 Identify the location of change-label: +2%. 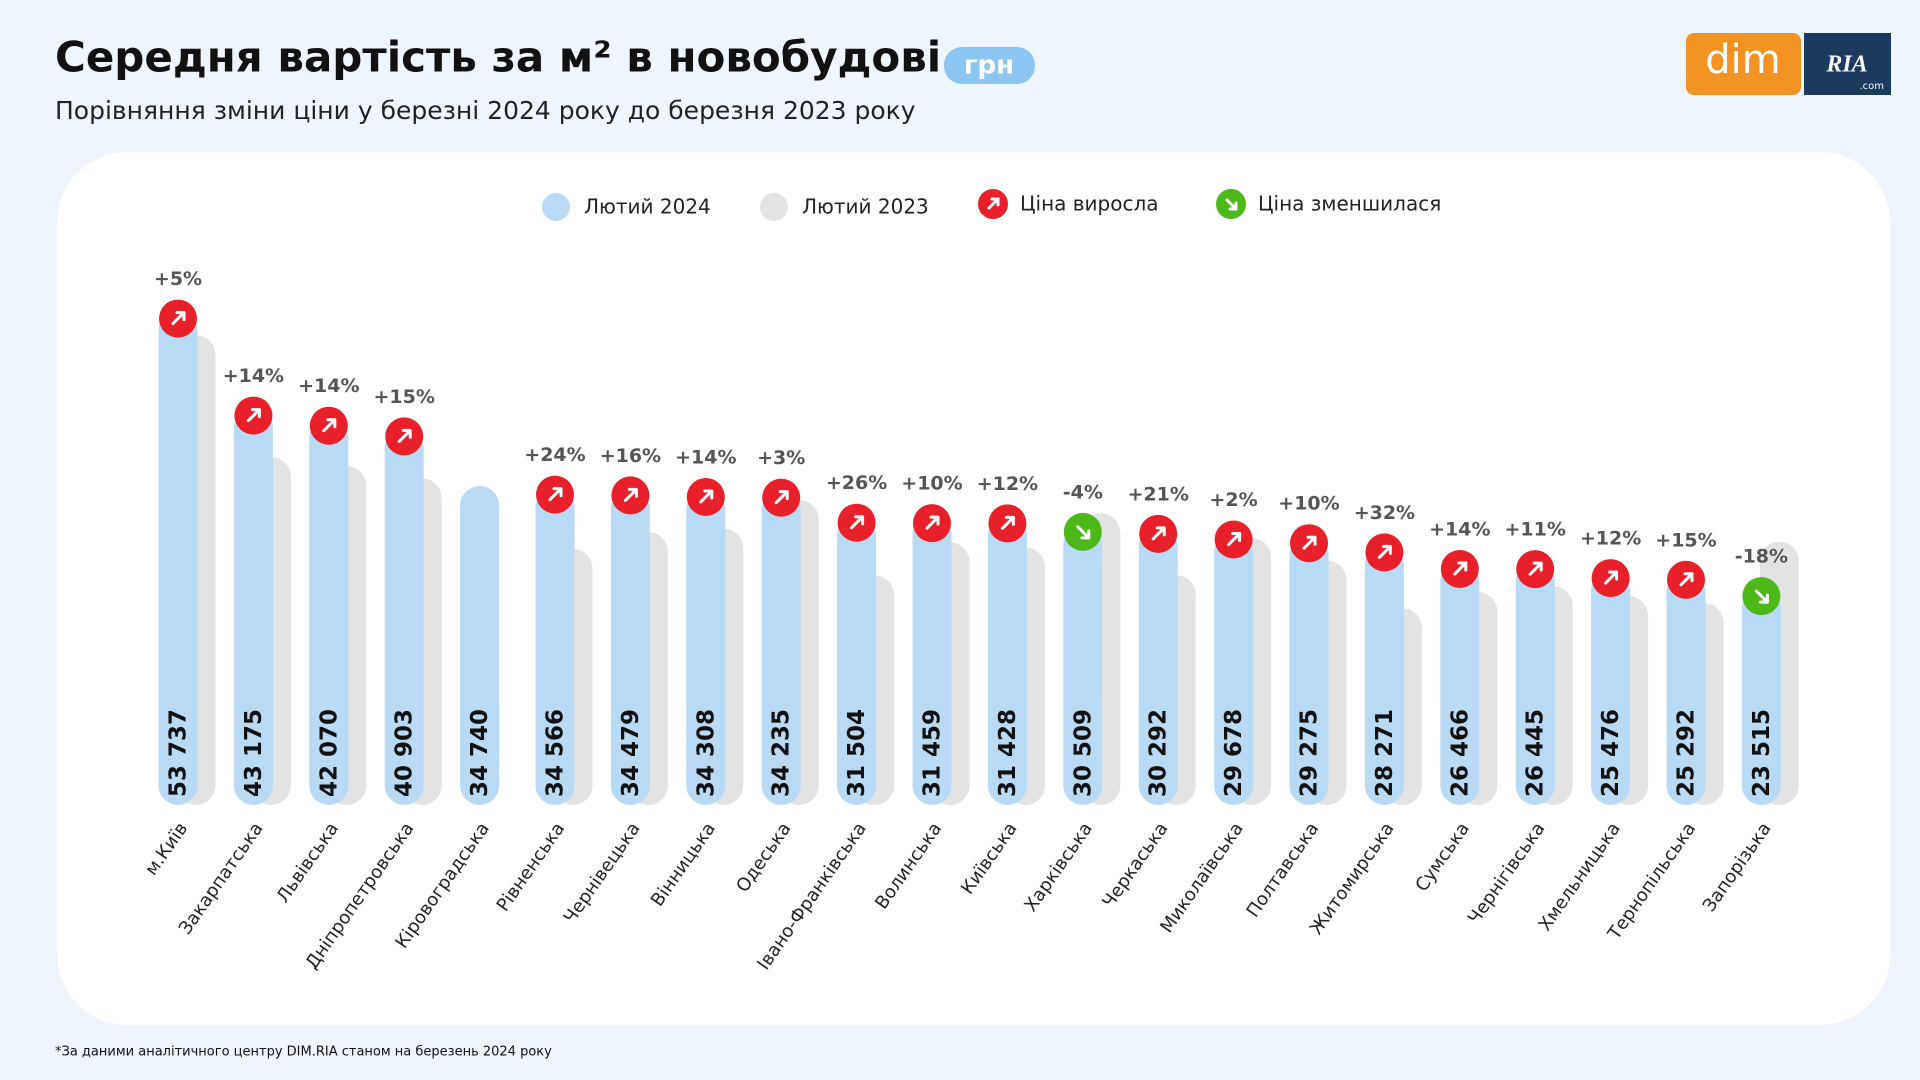
(1234, 500).